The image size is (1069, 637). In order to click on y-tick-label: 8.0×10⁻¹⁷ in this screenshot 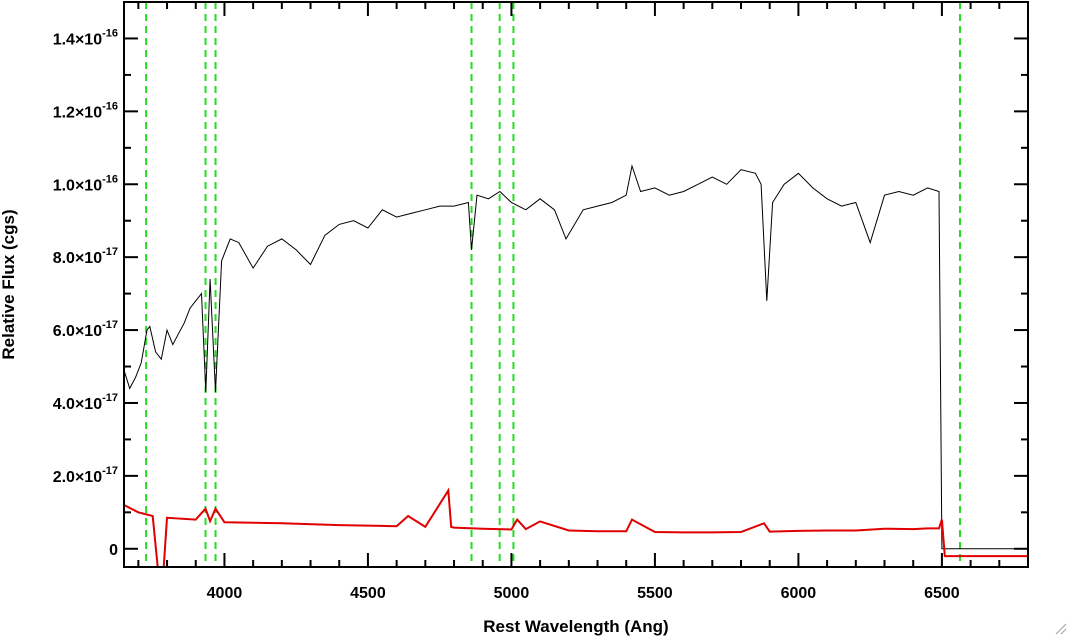, I will do `click(85, 256)`.